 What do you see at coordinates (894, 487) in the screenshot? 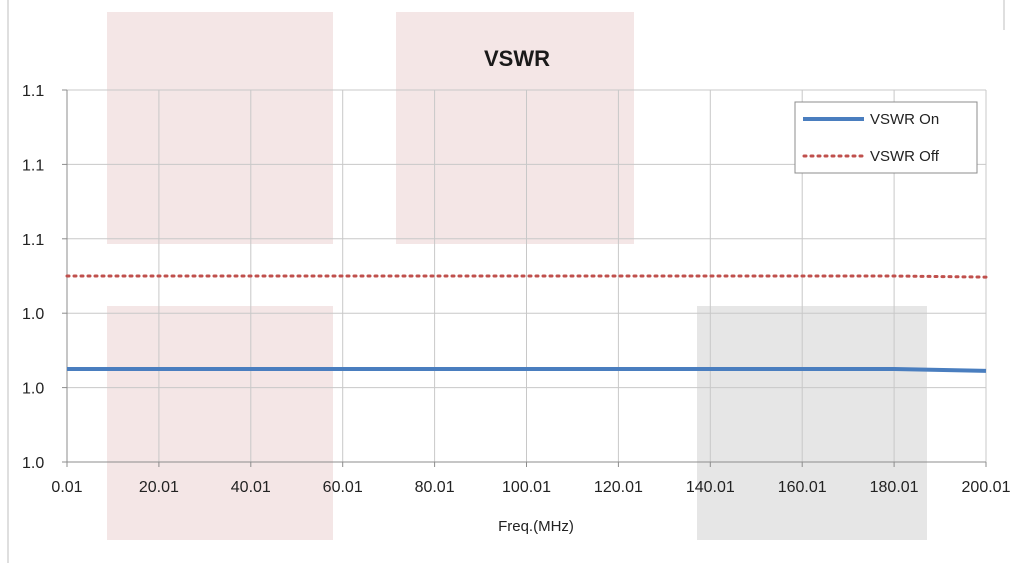
I see `x-tick-label: 180.01` at bounding box center [894, 487].